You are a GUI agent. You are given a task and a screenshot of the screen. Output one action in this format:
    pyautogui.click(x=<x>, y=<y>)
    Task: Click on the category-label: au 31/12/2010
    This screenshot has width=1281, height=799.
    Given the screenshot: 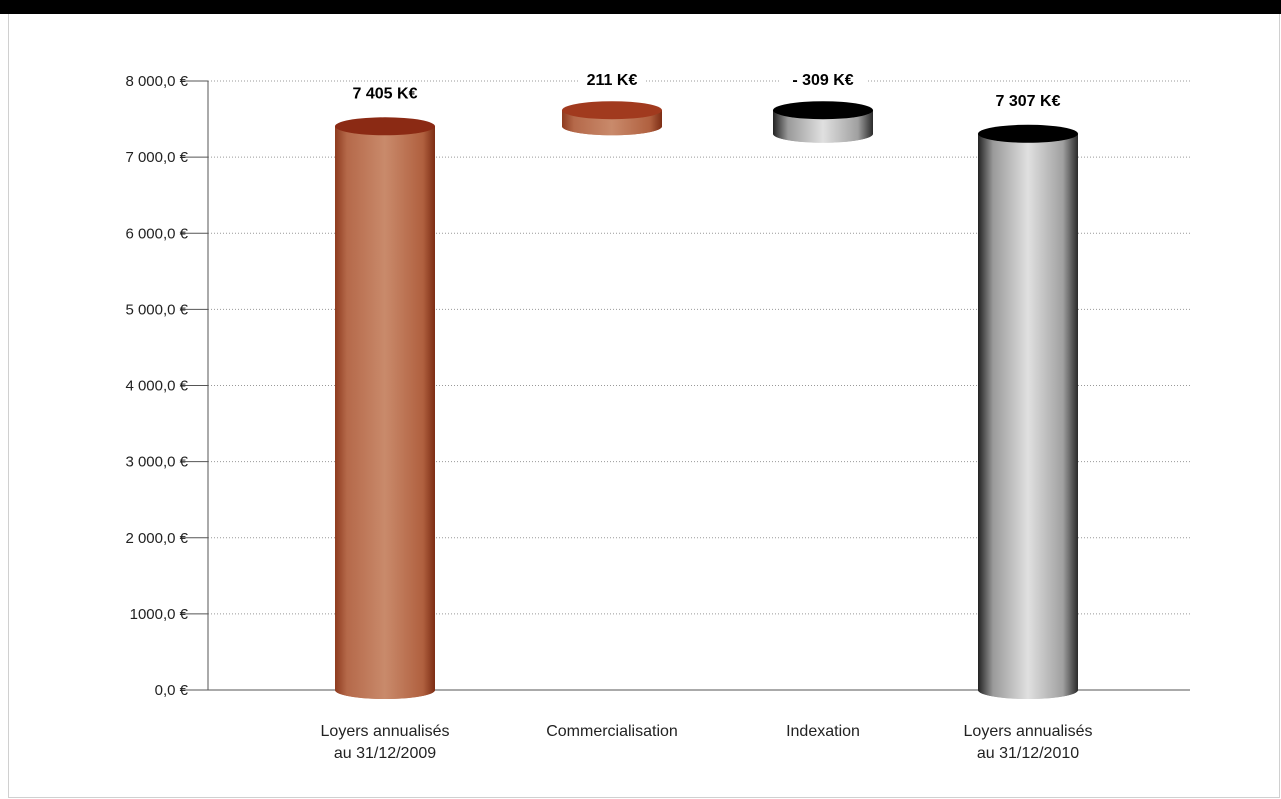 What is the action you would take?
    pyautogui.click(x=1028, y=753)
    